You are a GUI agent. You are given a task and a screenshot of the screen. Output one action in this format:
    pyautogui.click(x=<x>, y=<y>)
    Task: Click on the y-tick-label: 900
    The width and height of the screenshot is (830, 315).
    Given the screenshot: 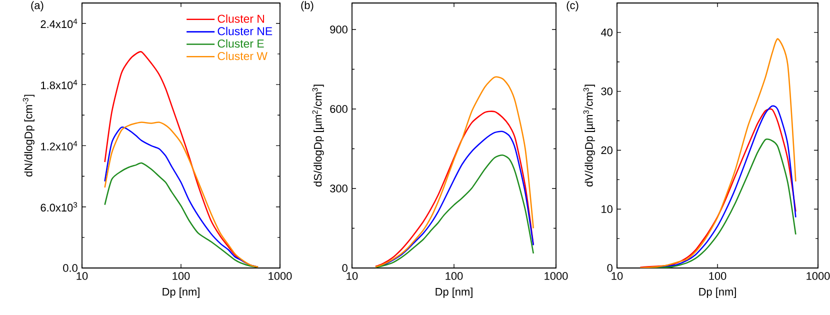 What is the action you would take?
    pyautogui.click(x=339, y=30)
    